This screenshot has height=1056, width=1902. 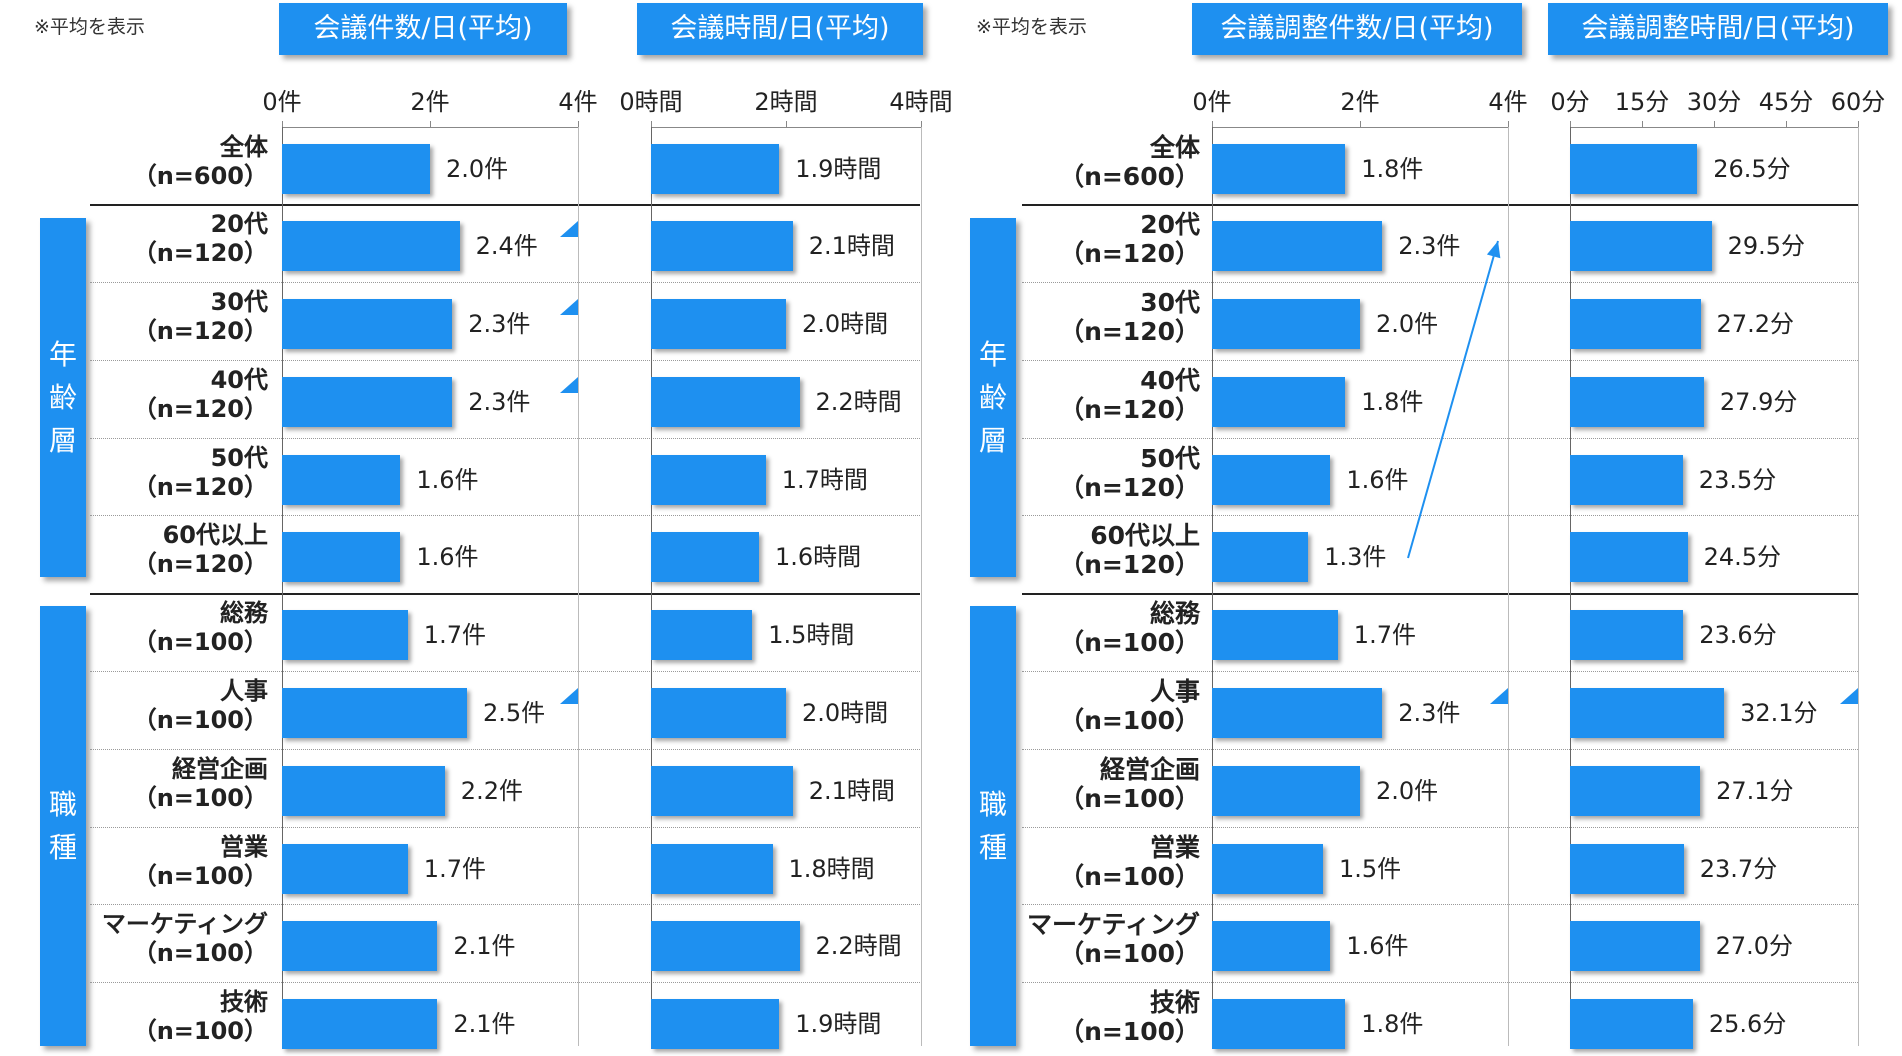 I want to click on group-label-char: 職, so click(x=62, y=804).